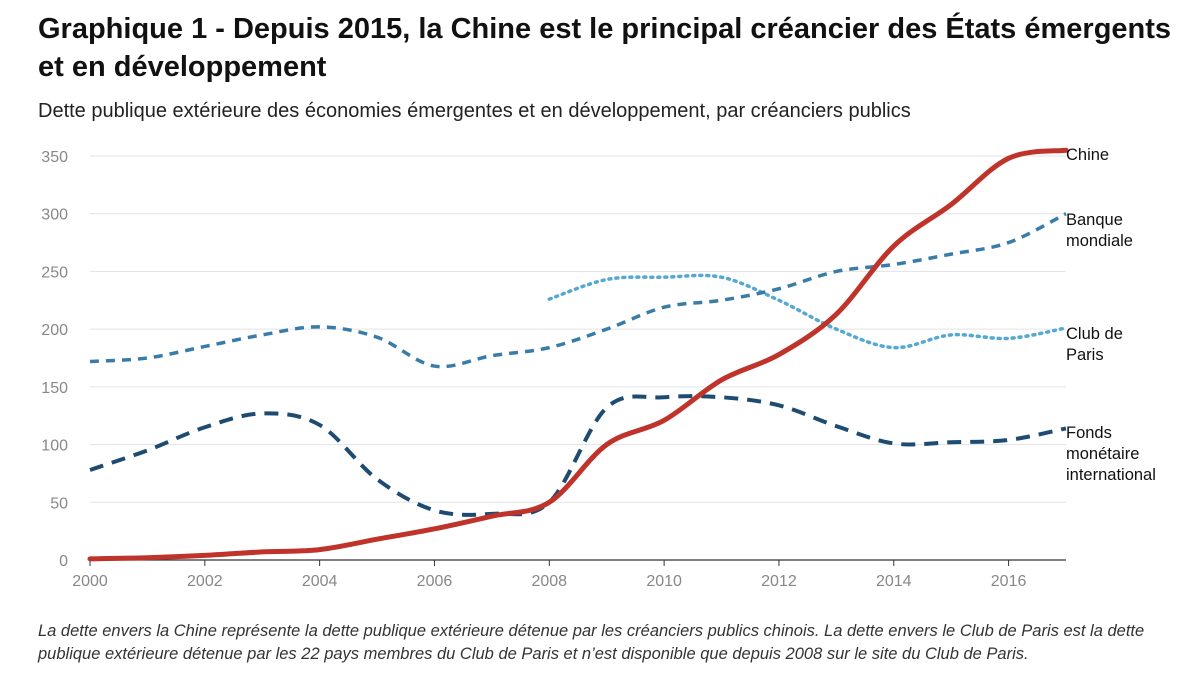 Image resolution: width=1200 pixels, height=674 pixels. I want to click on x-tick-label: 2000, so click(90, 581).